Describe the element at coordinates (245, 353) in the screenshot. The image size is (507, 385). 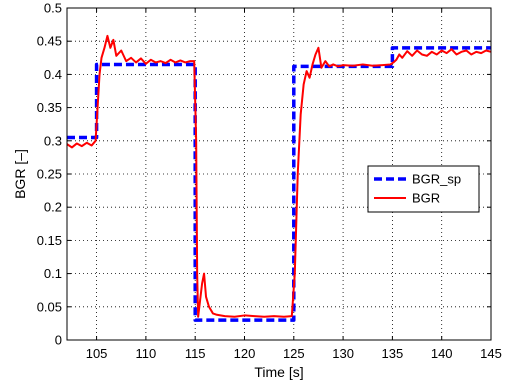
I see `x-tick-label: 120` at that location.